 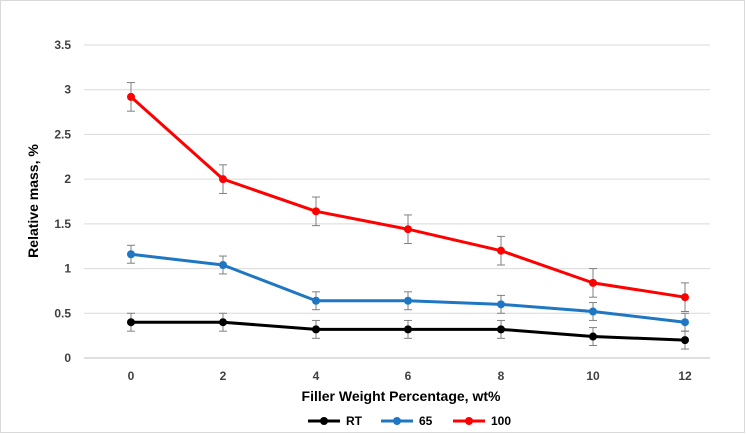 I want to click on x-tick-label: 2, so click(x=223, y=376).